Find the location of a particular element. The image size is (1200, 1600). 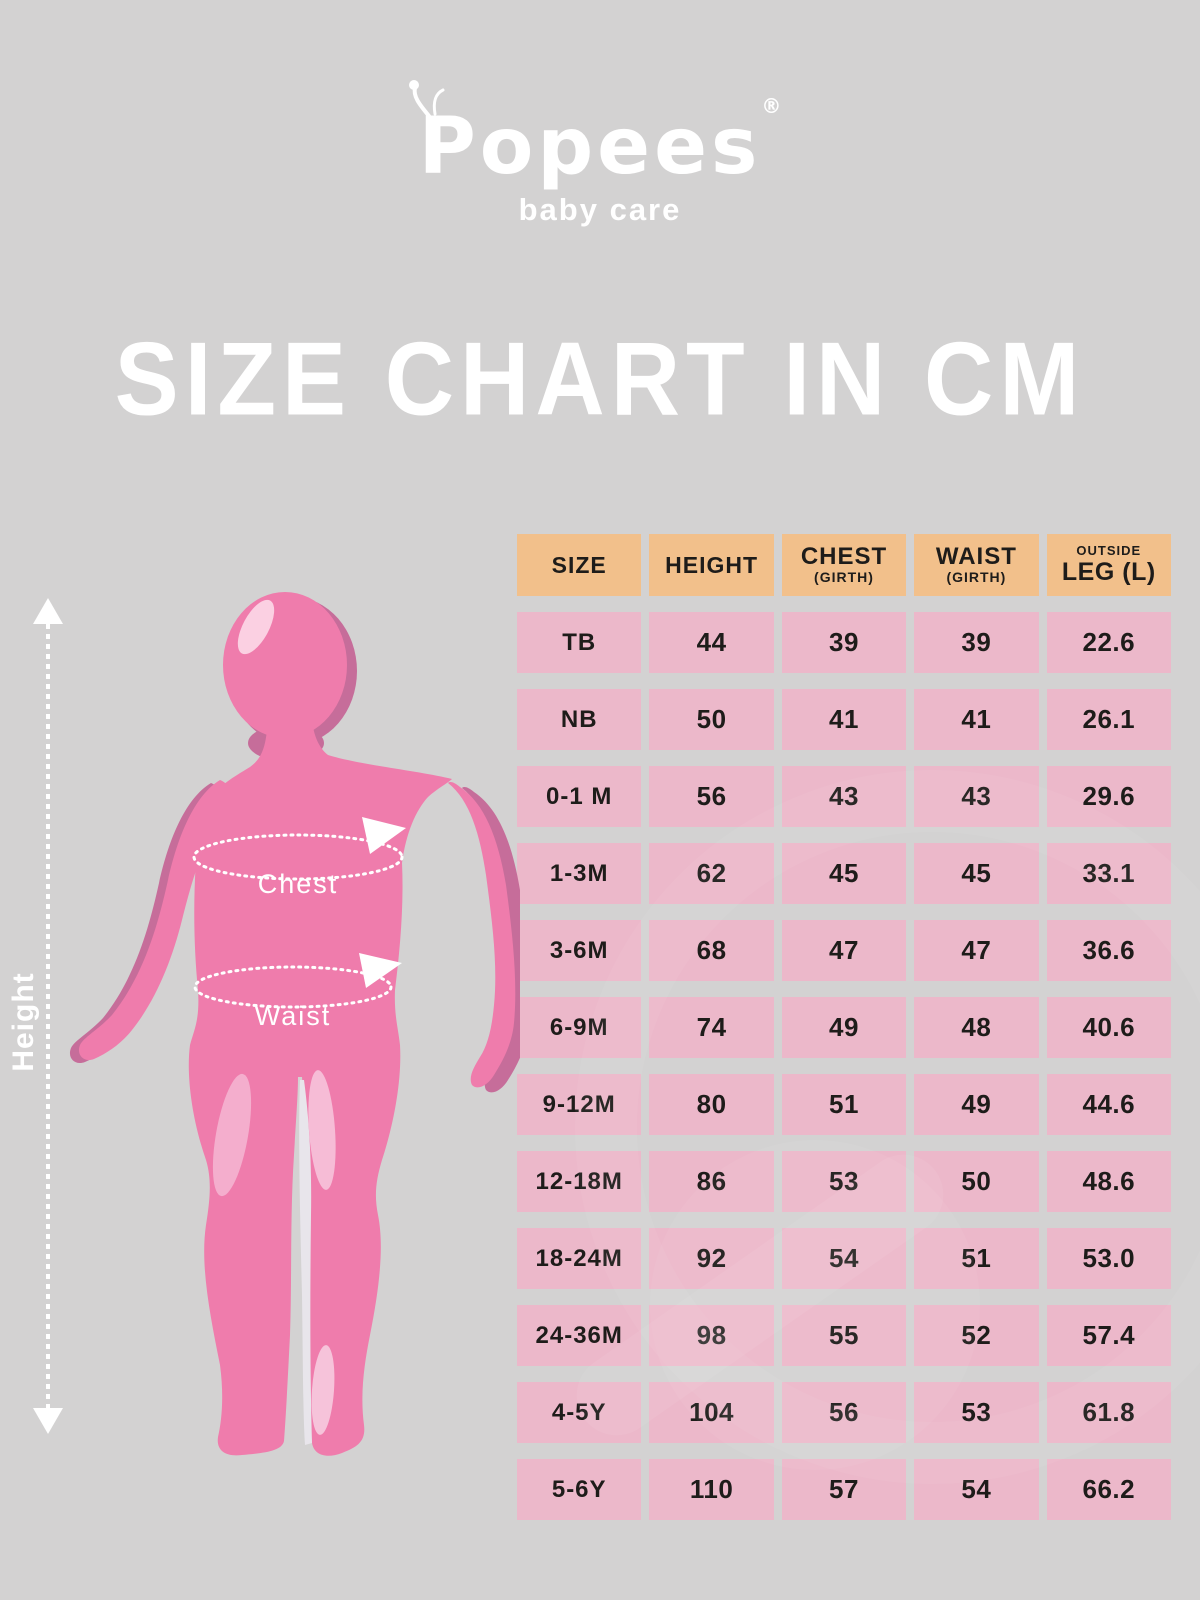

table-cell: 61.8 is located at coordinates (1108, 1412).